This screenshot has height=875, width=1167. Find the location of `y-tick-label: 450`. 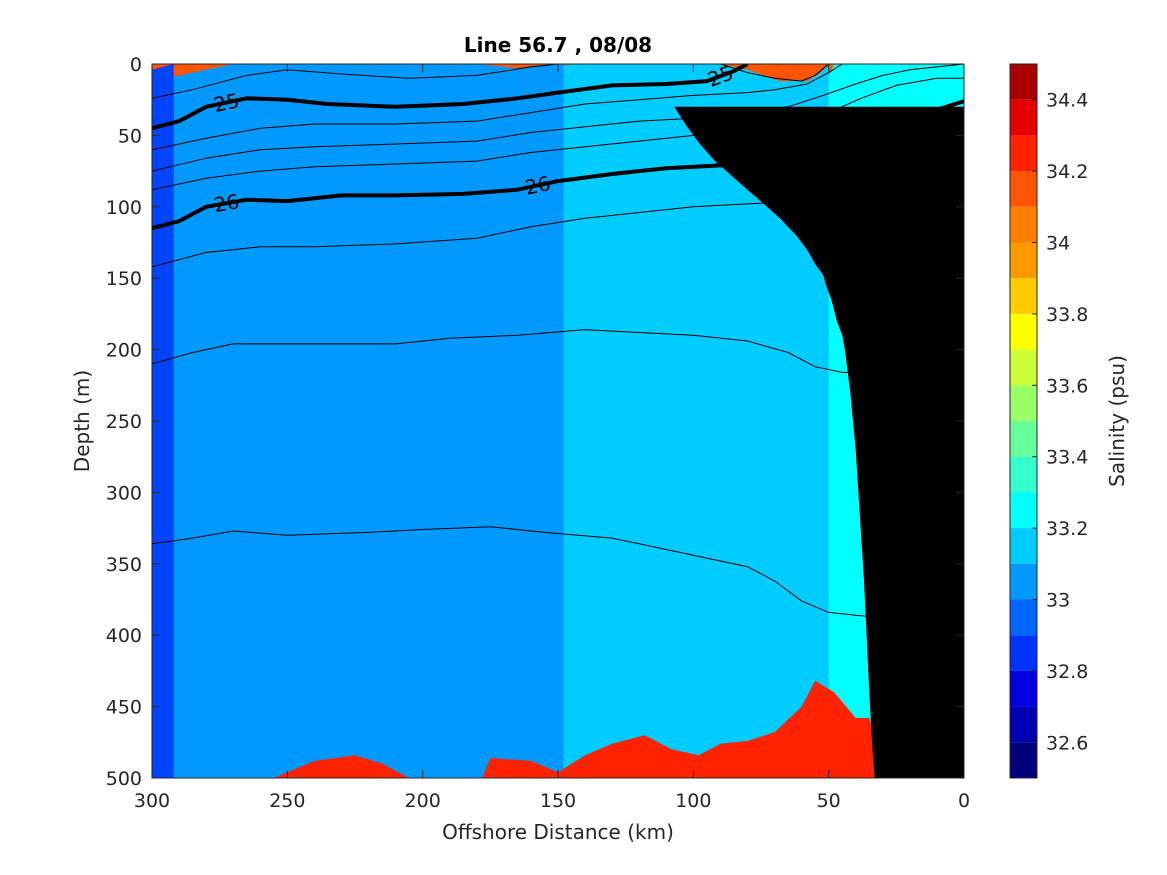

y-tick-label: 450 is located at coordinates (124, 708).